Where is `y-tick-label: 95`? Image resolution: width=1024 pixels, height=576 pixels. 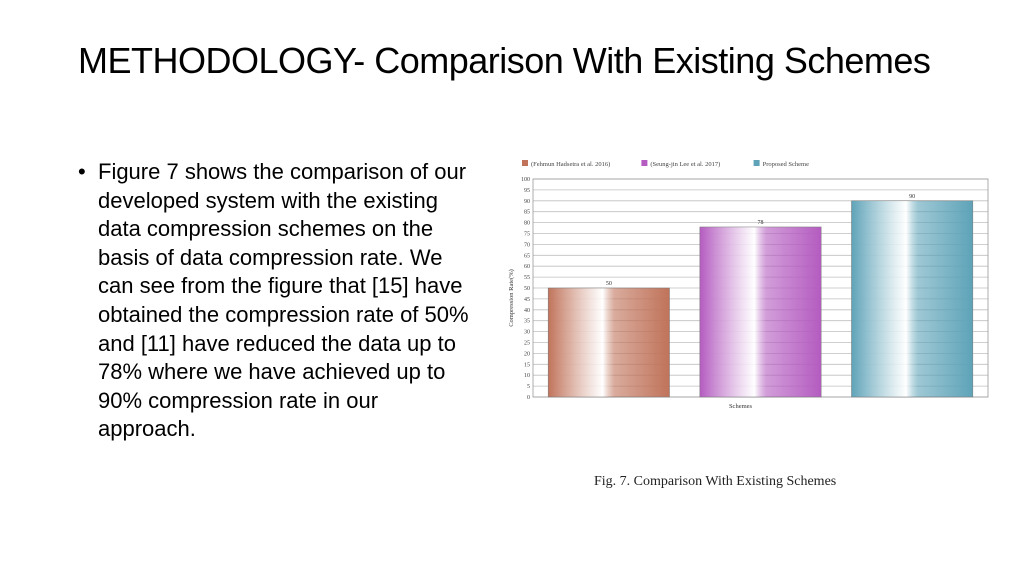
y-tick-label: 95 is located at coordinates (527, 191).